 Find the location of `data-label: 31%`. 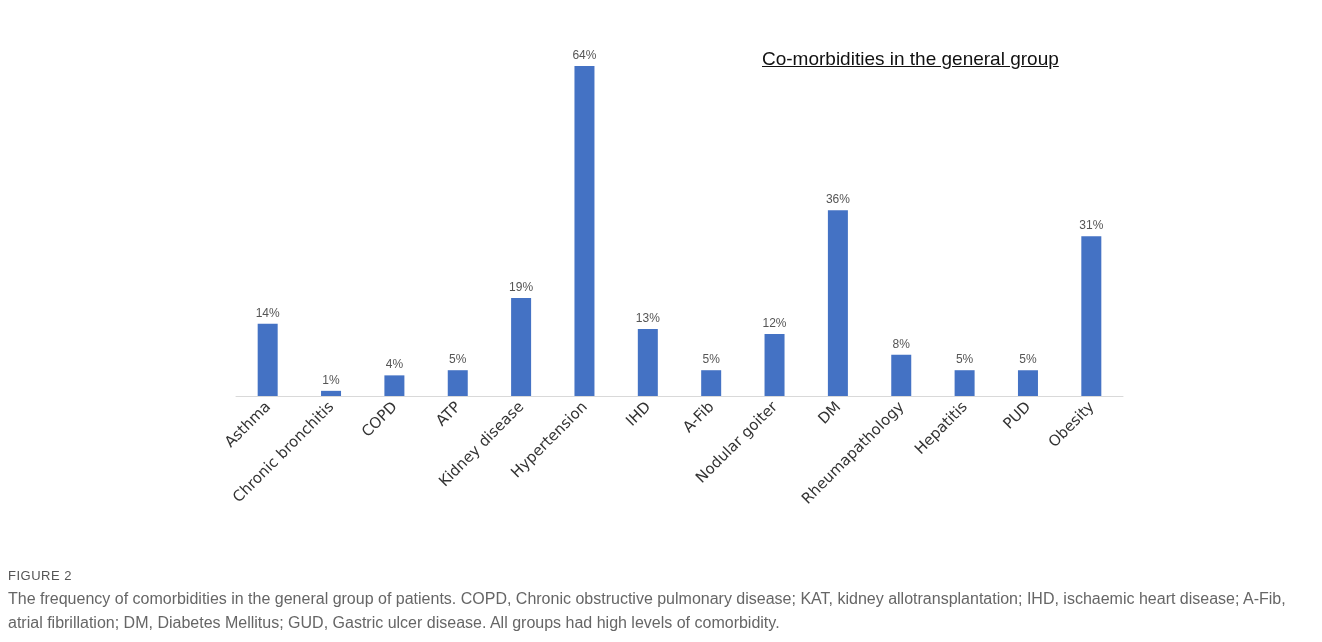

data-label: 31% is located at coordinates (1091, 225).